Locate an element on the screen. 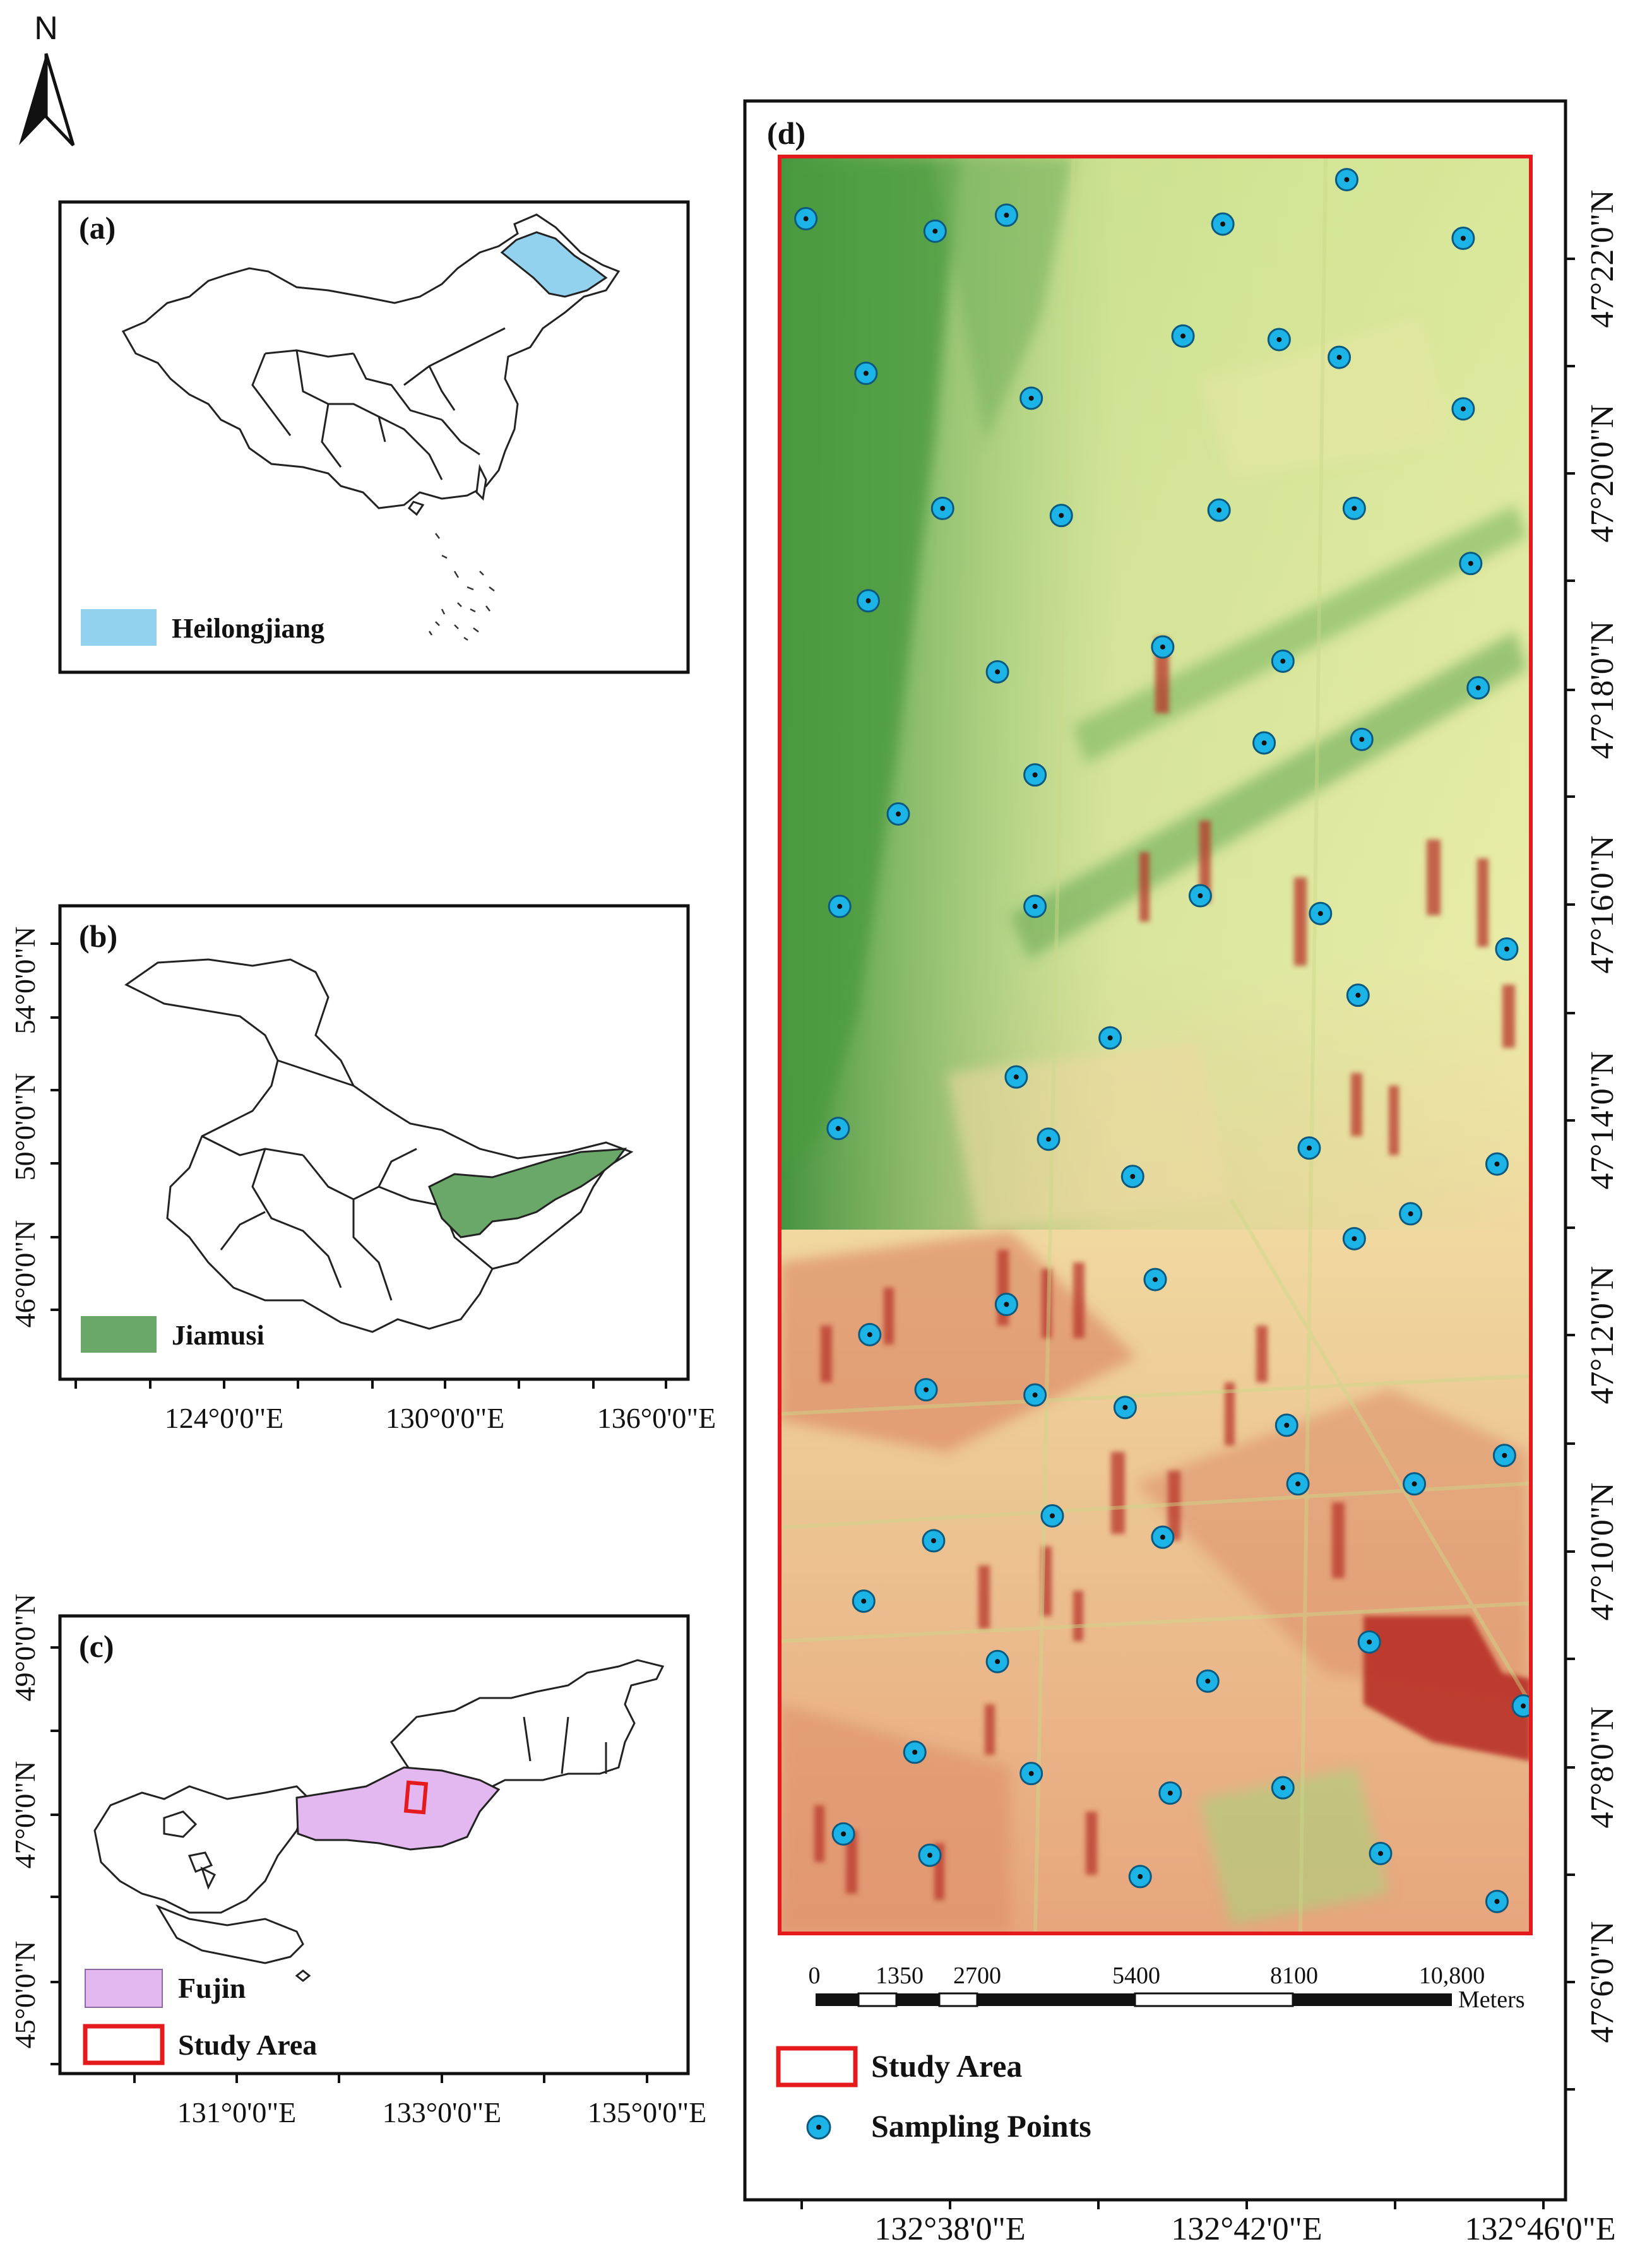 The image size is (1652, 2244). sampling-points-legend-label: Sampling Points is located at coordinates (981, 2126).